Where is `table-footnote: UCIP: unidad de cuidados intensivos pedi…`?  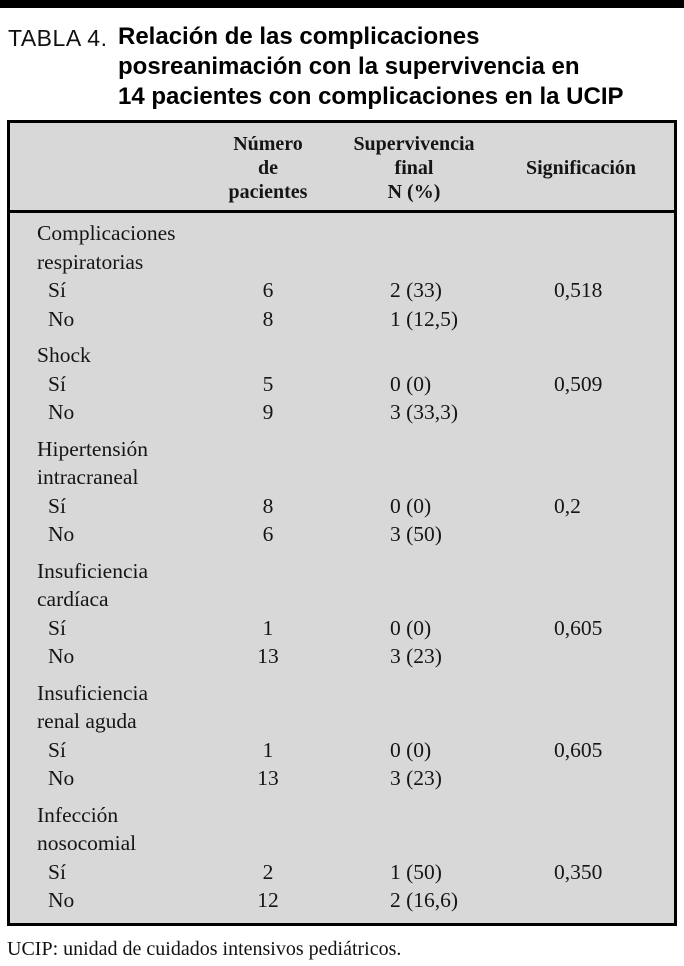 table-footnote: UCIP: unidad de cuidados intensivos pedi… is located at coordinates (204, 948).